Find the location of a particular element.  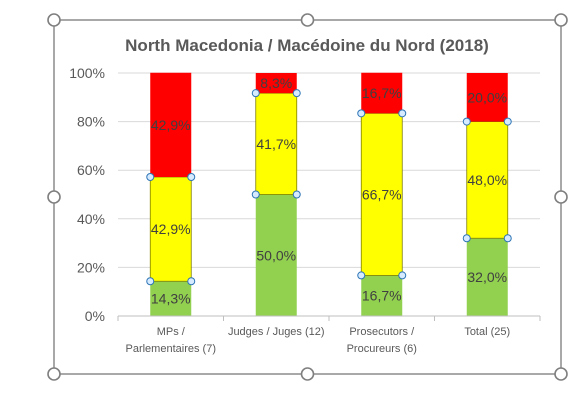

data-label: 41,7% is located at coordinates (276, 144).